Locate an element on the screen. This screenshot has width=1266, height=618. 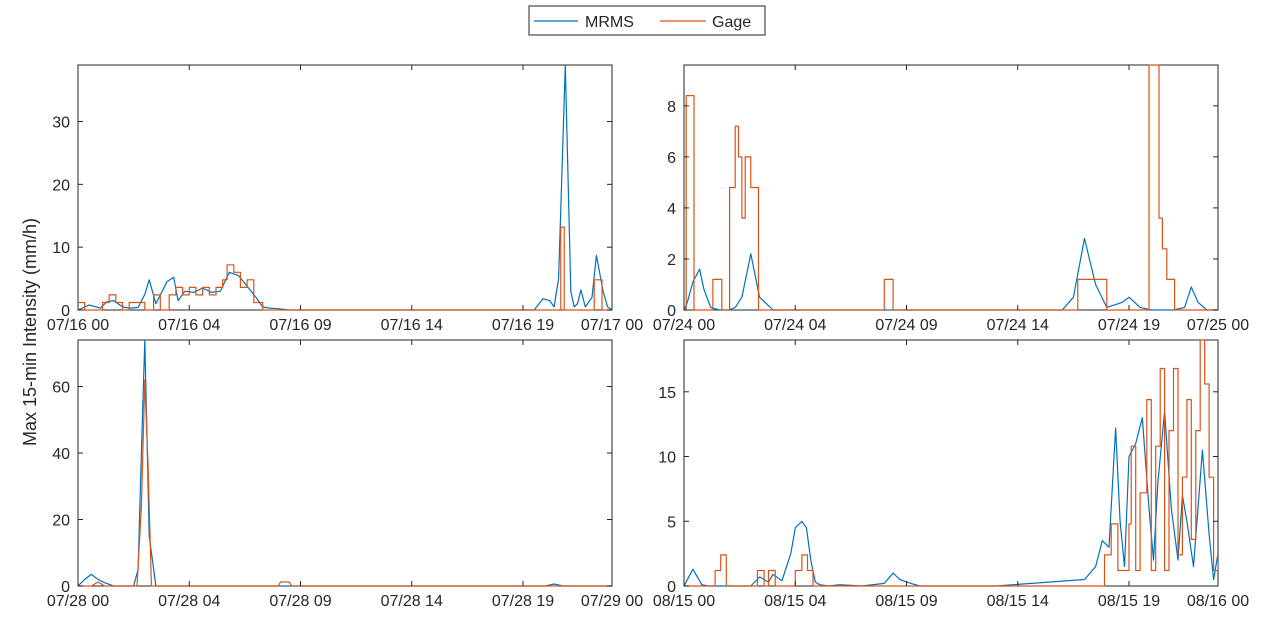
y-tick-label: 6 is located at coordinates (671, 158).